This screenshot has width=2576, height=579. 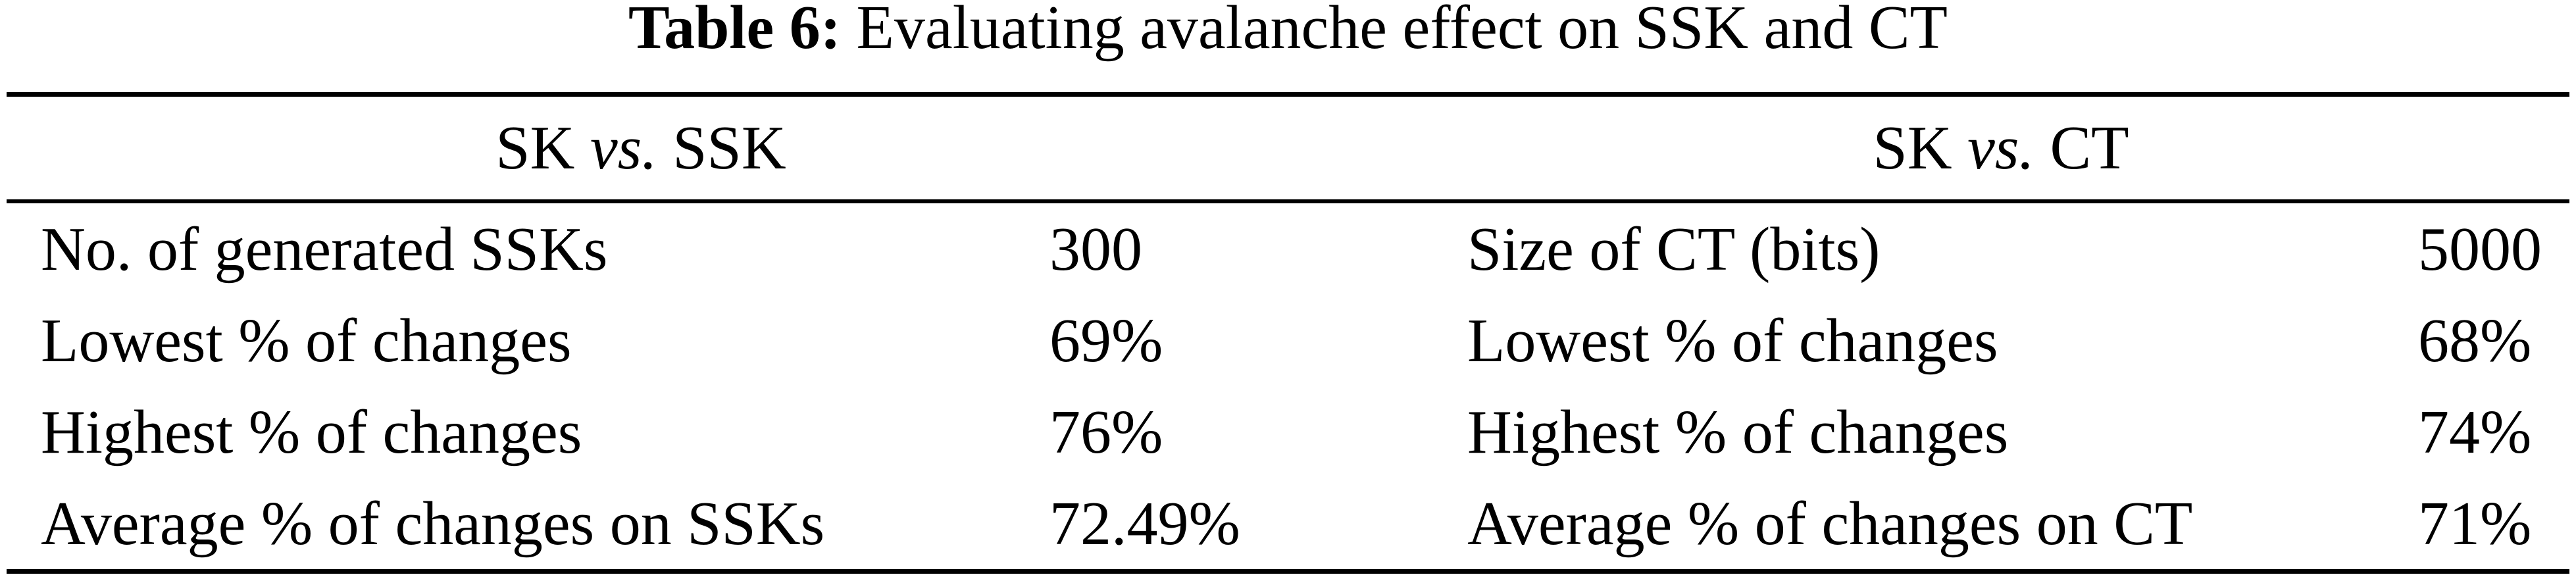 I want to click on group-left-post: SSK, so click(x=729, y=148).